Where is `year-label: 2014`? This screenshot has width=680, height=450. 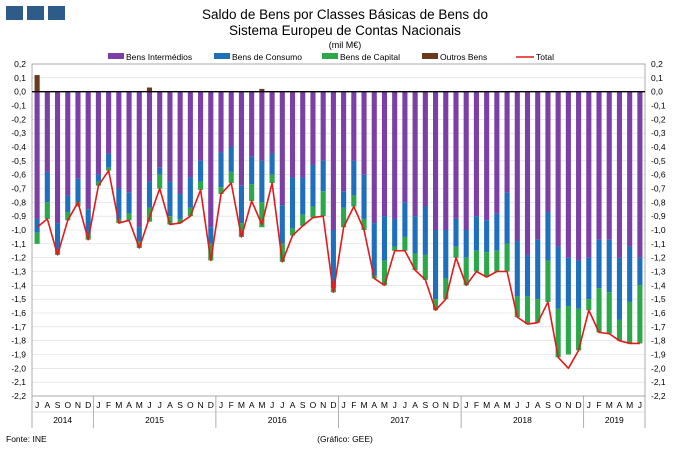
year-label: 2014 is located at coordinates (62, 420).